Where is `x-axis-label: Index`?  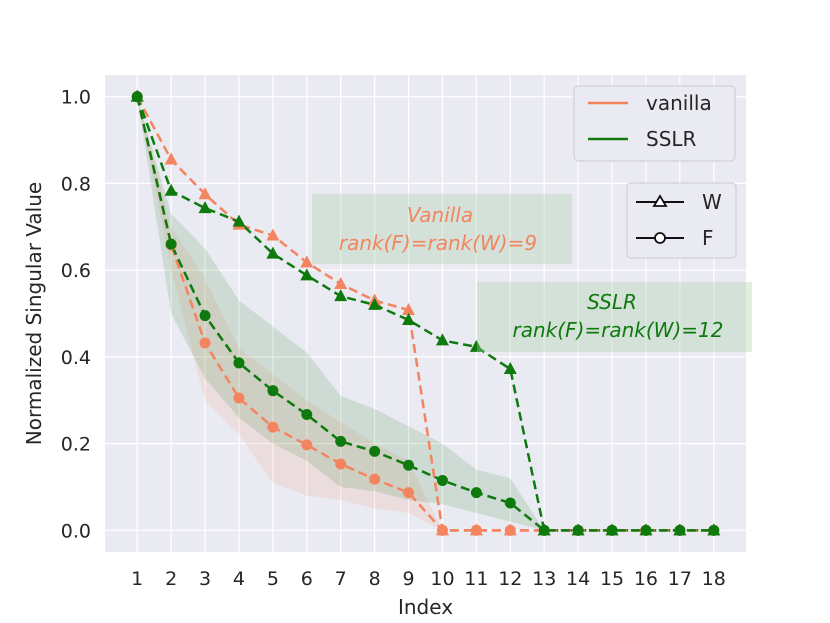 x-axis-label: Index is located at coordinates (425, 607).